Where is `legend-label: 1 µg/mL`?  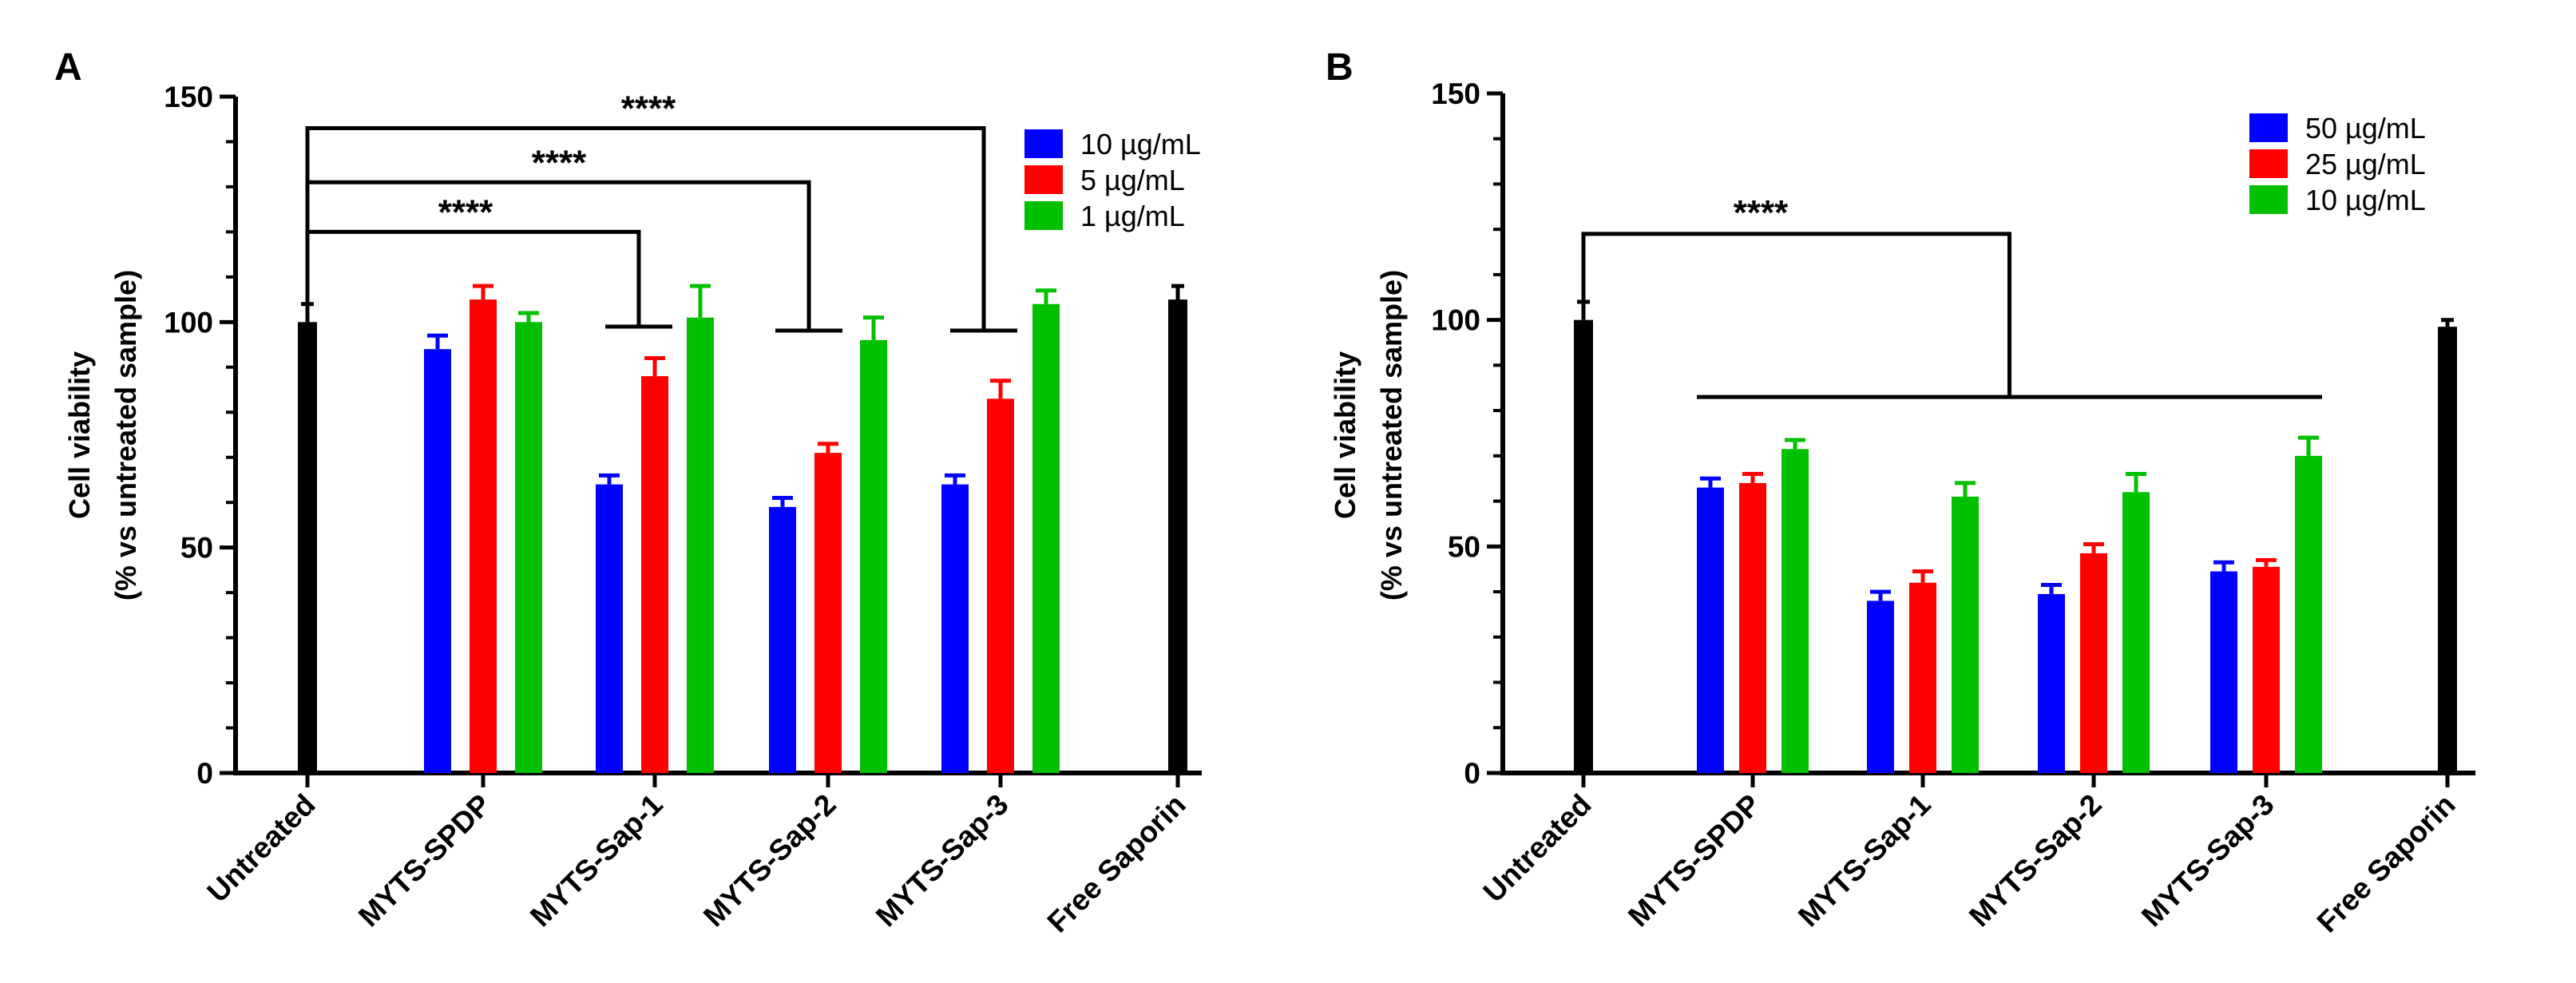 legend-label: 1 µg/mL is located at coordinates (1132, 216).